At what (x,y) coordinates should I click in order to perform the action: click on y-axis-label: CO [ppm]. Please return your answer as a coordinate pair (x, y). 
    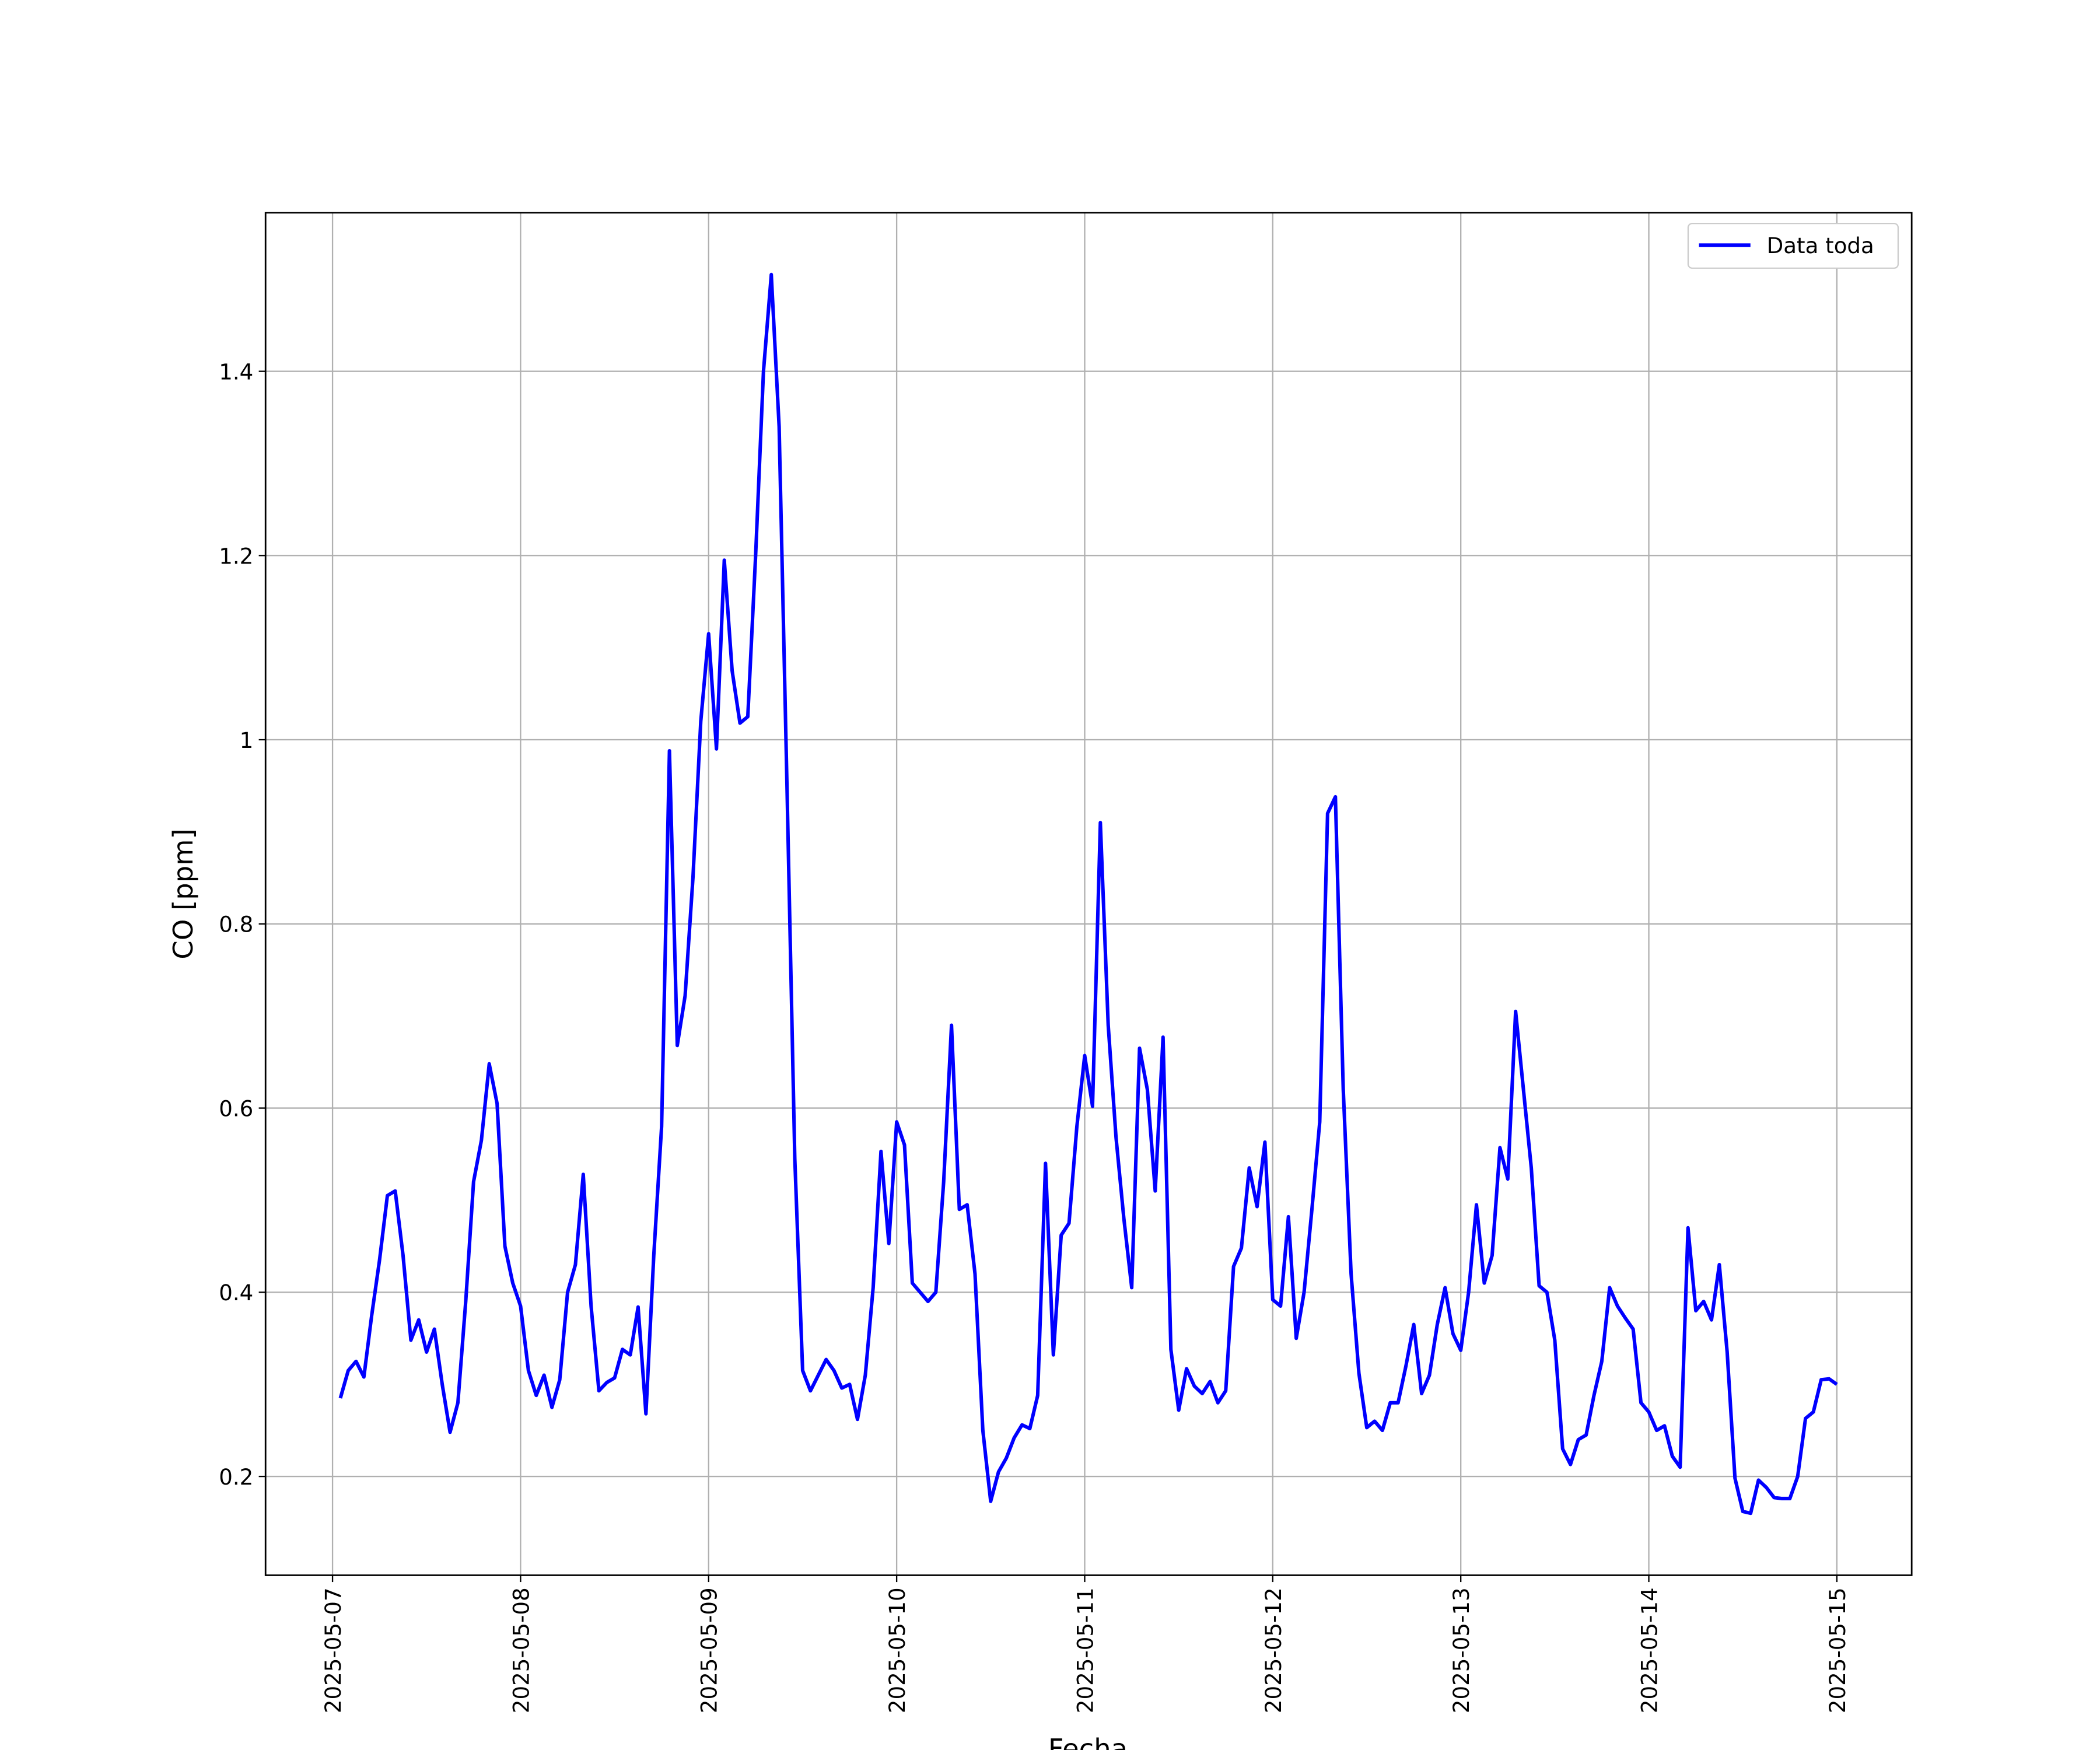
    Looking at the image, I should click on (183, 893).